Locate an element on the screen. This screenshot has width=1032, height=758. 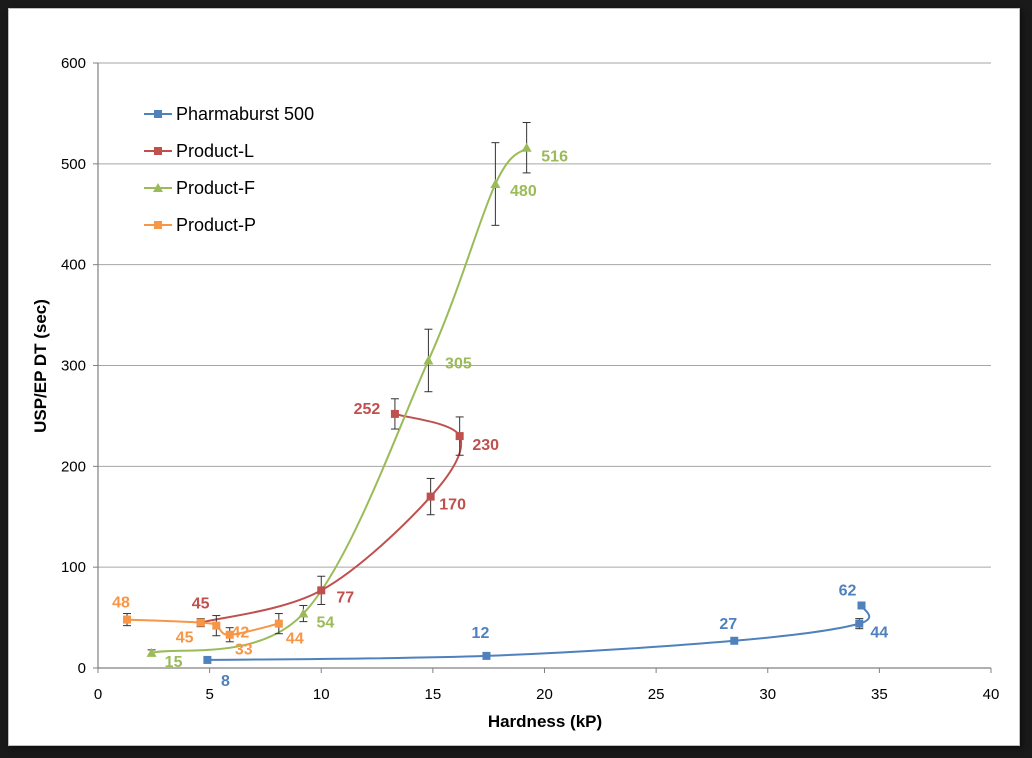
data-label: 62 is located at coordinates (848, 590).